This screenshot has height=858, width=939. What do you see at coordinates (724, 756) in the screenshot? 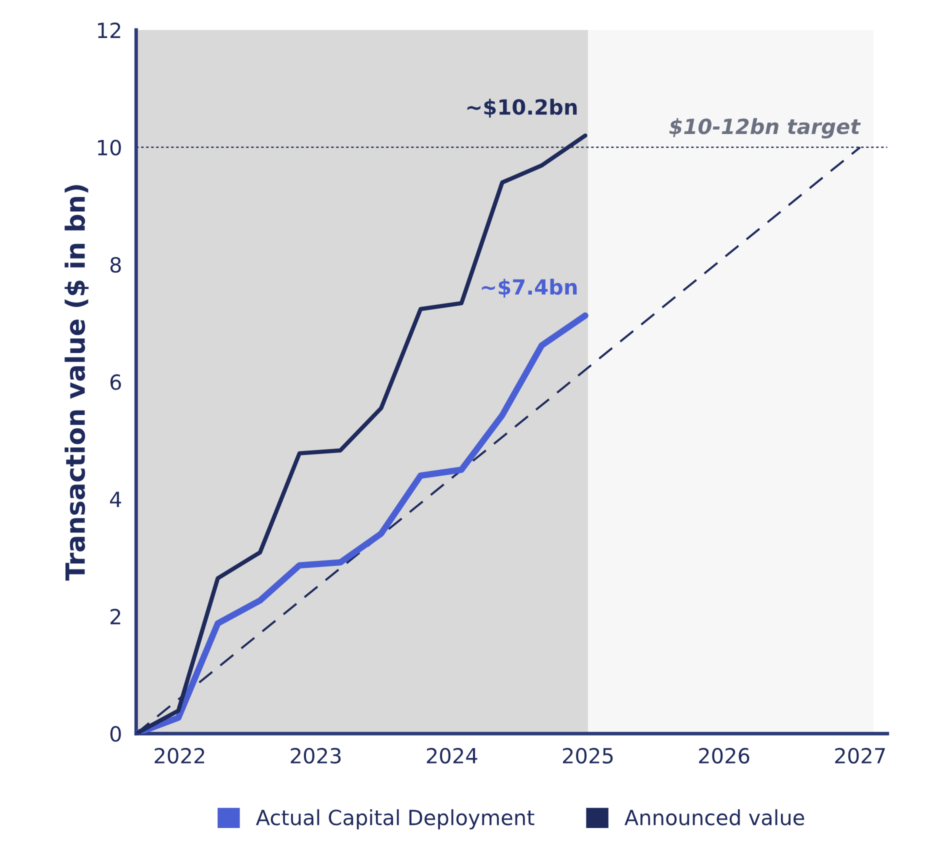
I see `x-tick-label: 2026` at bounding box center [724, 756].